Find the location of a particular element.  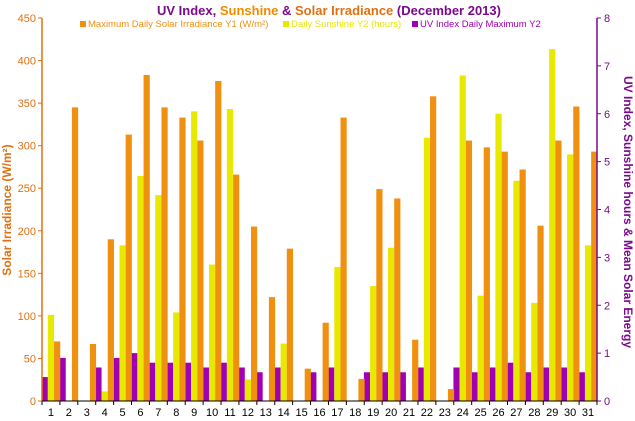

y-left-tick-label: 300 is located at coordinates (27, 147).